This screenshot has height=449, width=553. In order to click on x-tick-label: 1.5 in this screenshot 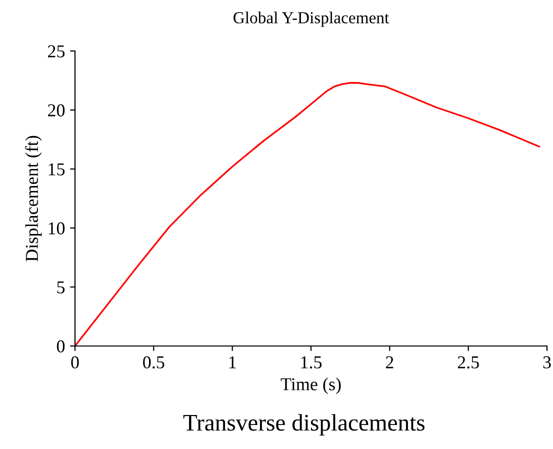, I will do `click(311, 362)`.